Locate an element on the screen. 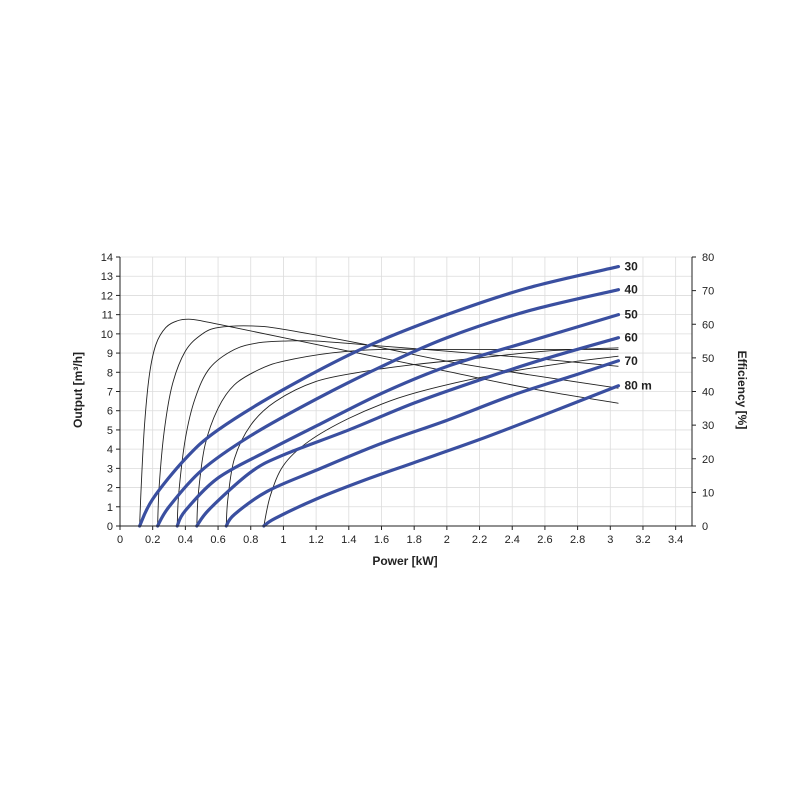 Image resolution: width=800 pixels, height=800 pixels. y2-tick-label: 20 is located at coordinates (708, 460).